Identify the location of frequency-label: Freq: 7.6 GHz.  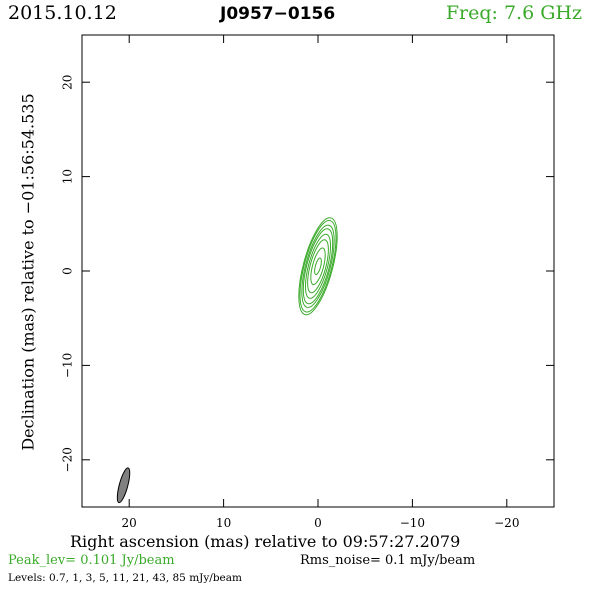
(513, 13).